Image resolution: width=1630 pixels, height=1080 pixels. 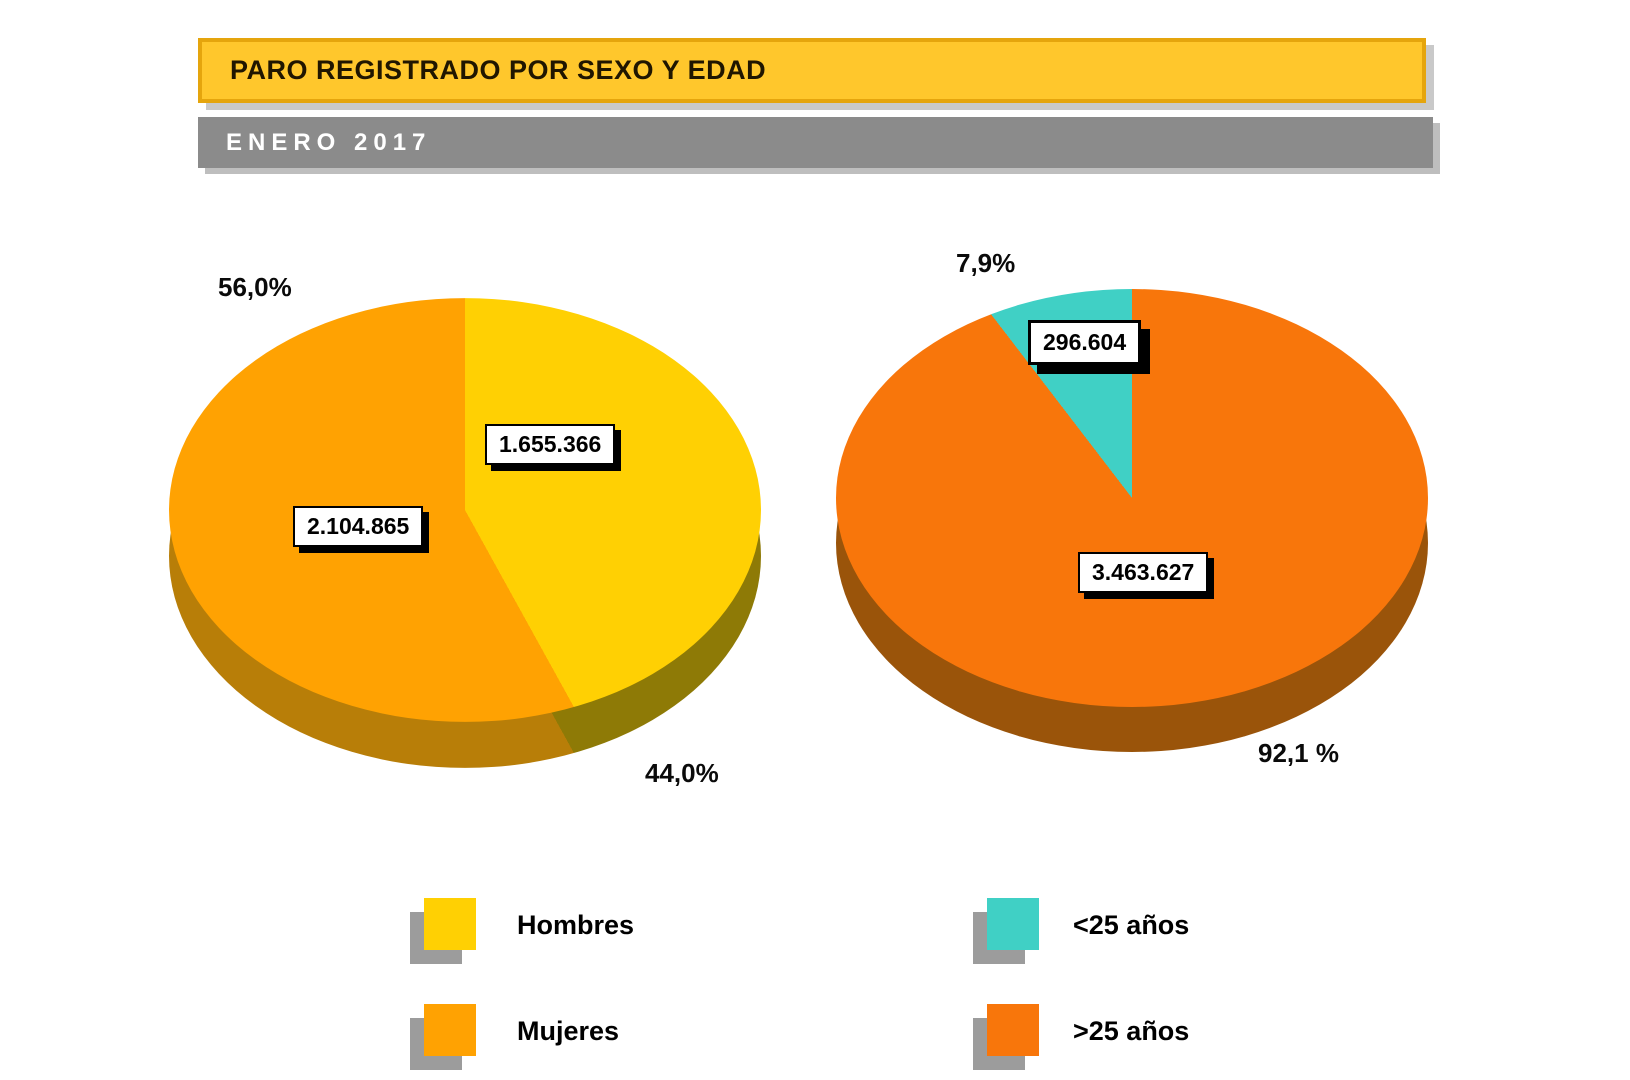 What do you see at coordinates (1013, 1030) in the screenshot?
I see `over25-color-swatch` at bounding box center [1013, 1030].